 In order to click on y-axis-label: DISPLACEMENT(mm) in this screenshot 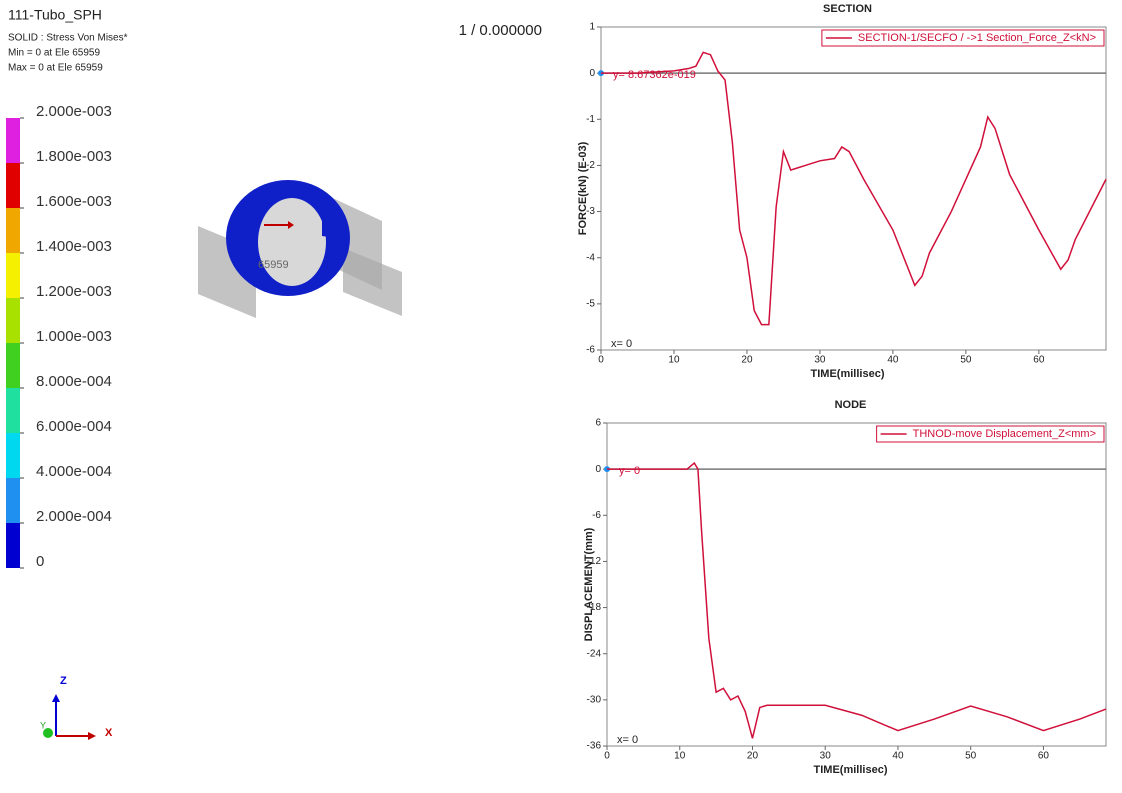, I will do `click(589, 584)`.